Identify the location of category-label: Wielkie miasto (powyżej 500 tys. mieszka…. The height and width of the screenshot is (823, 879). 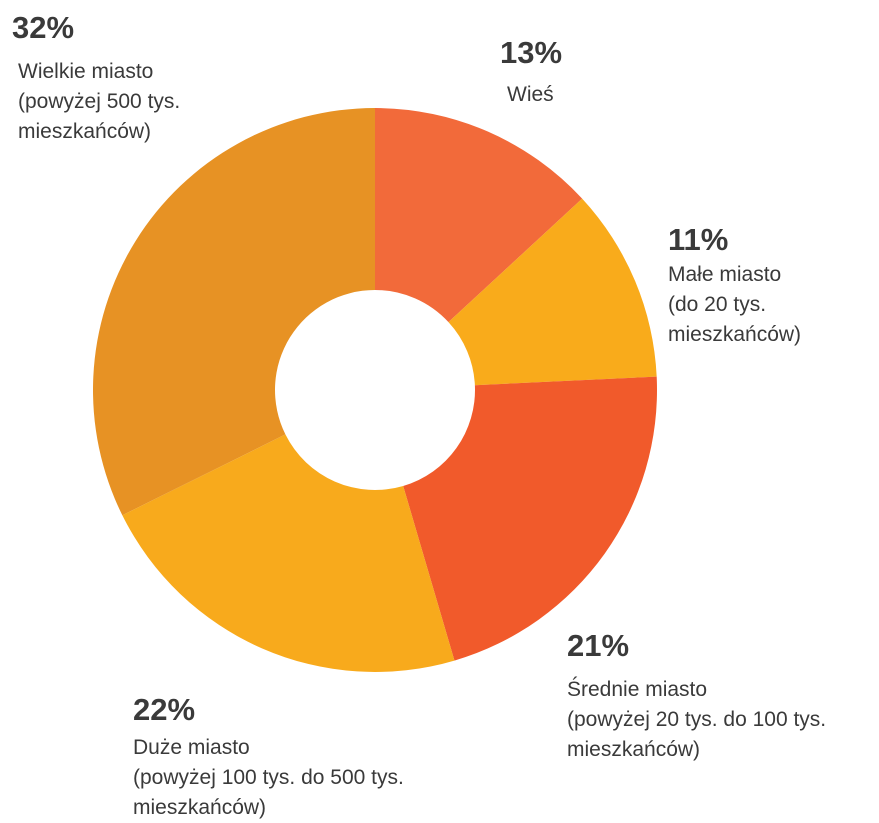
(99, 101).